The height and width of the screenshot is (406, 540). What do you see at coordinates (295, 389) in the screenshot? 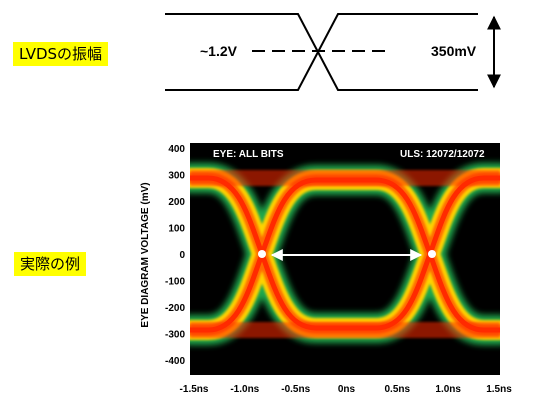
I see `x-tick-label: -0.5ns` at bounding box center [295, 389].